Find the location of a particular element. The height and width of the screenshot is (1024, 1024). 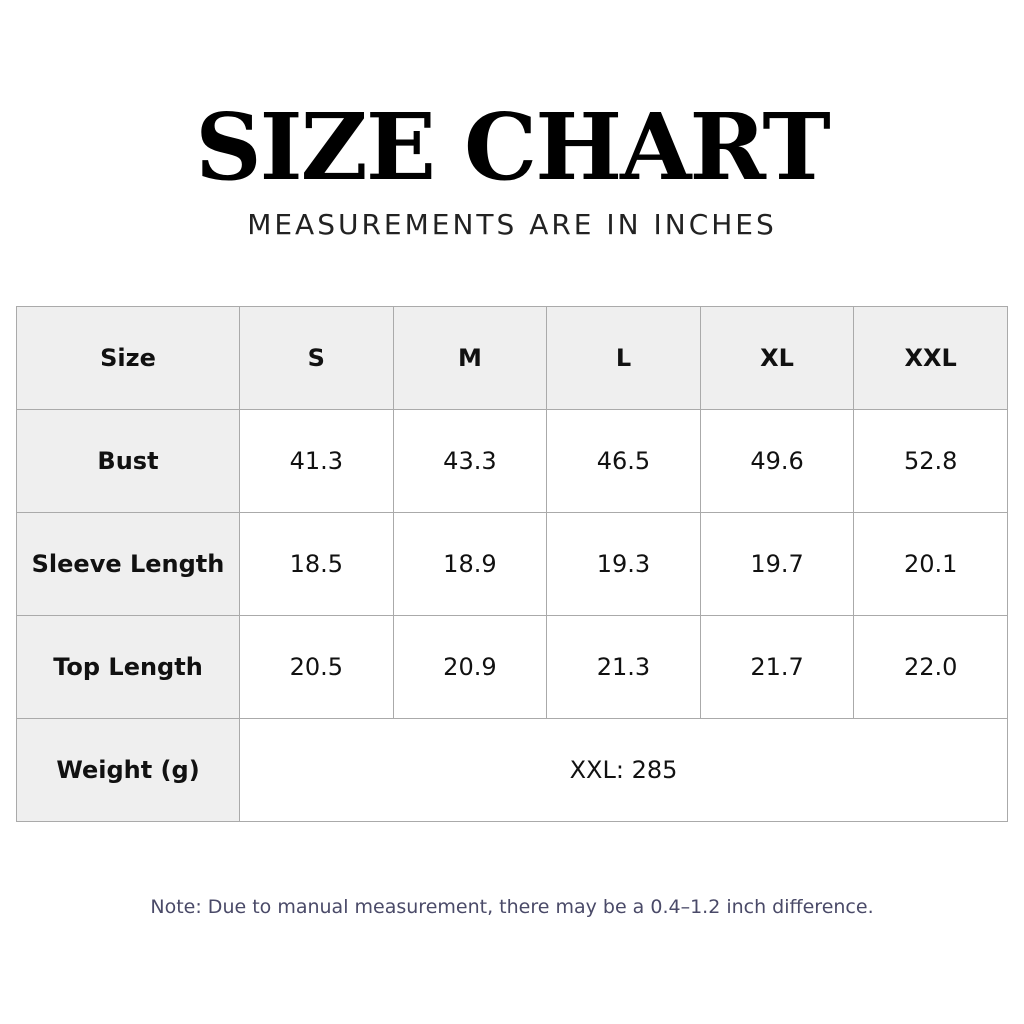

table-cell: 49.6 is located at coordinates (777, 461).